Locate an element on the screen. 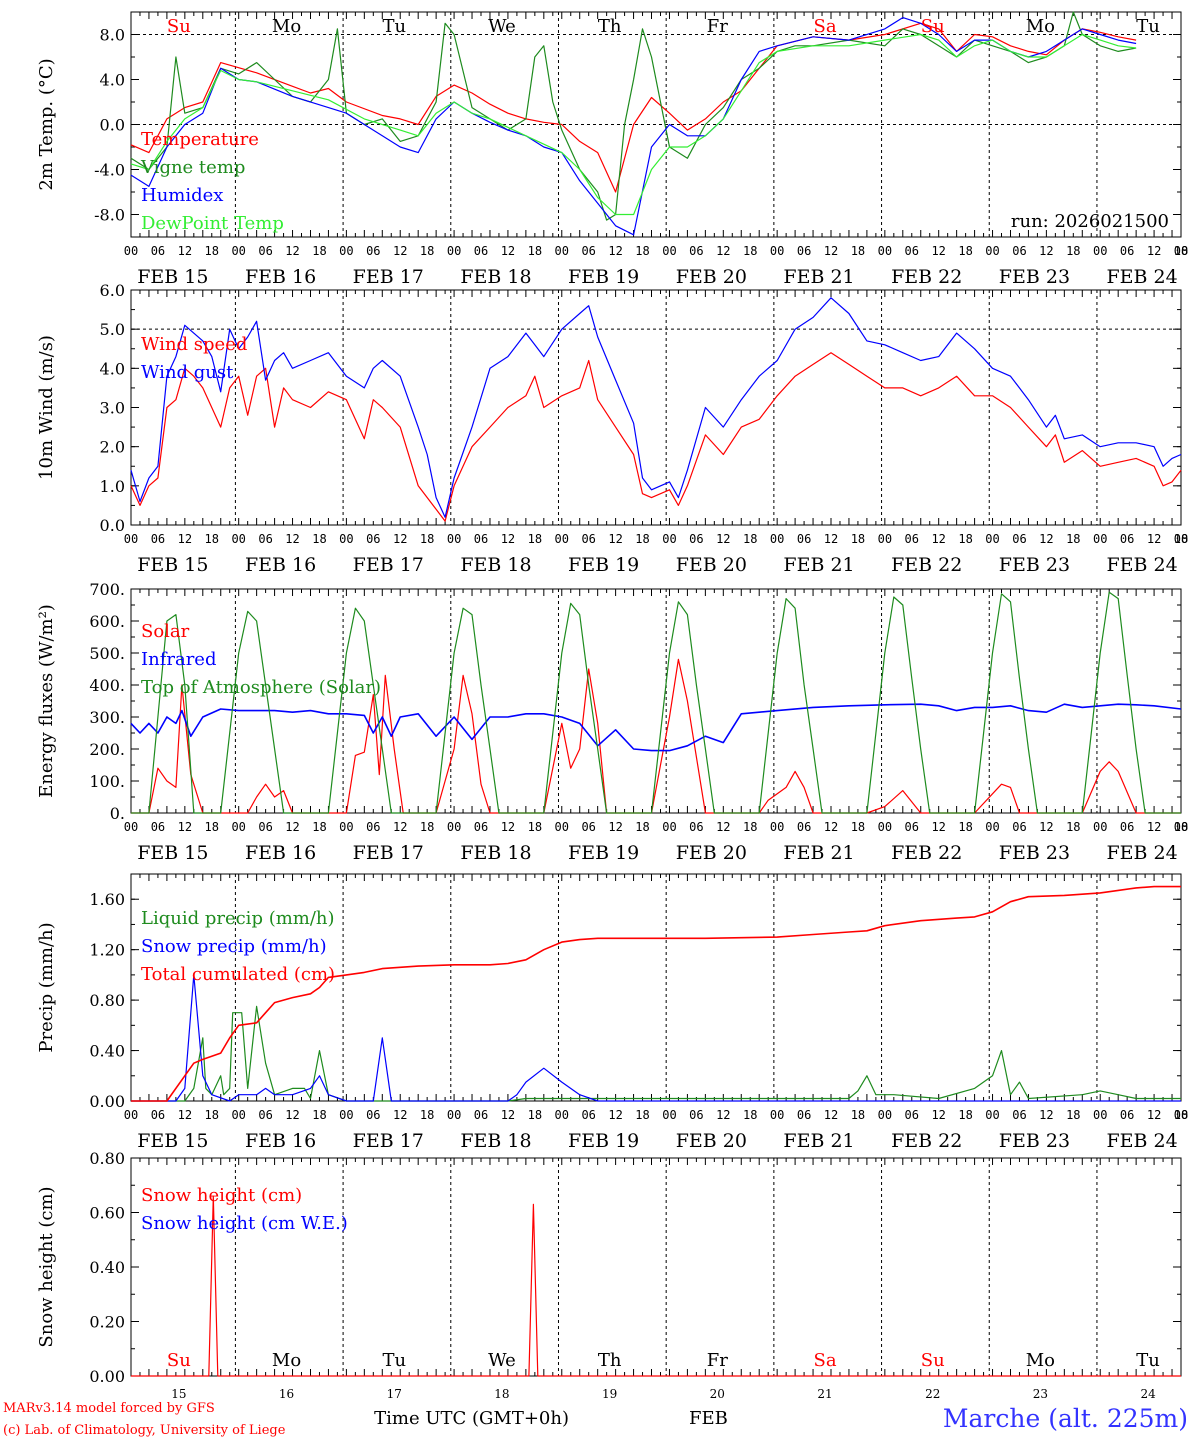 Image resolution: width=1194 pixels, height=1440 pixels. y-tick-label: 1.0 is located at coordinates (112, 486).